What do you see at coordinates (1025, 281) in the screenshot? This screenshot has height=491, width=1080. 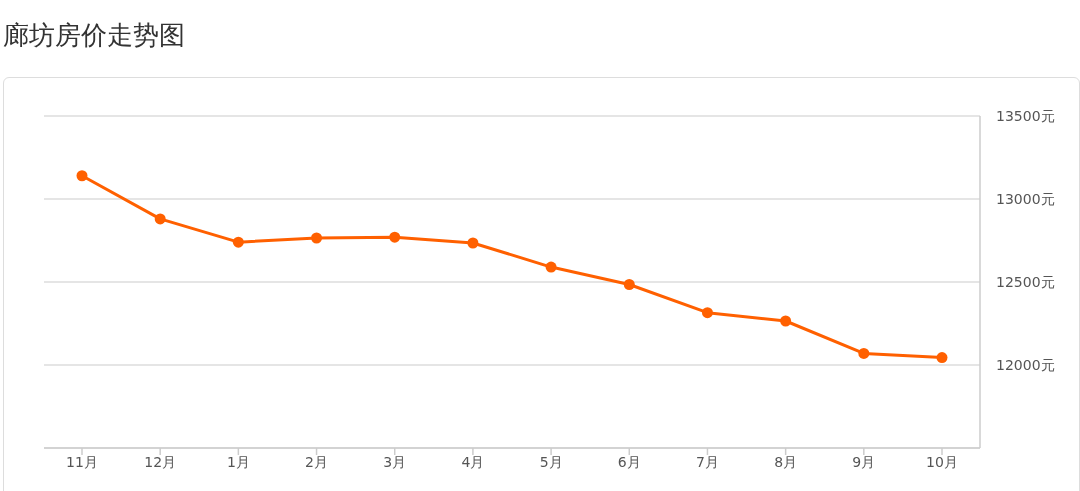 I see `y-tick-label: 12500元` at bounding box center [1025, 281].